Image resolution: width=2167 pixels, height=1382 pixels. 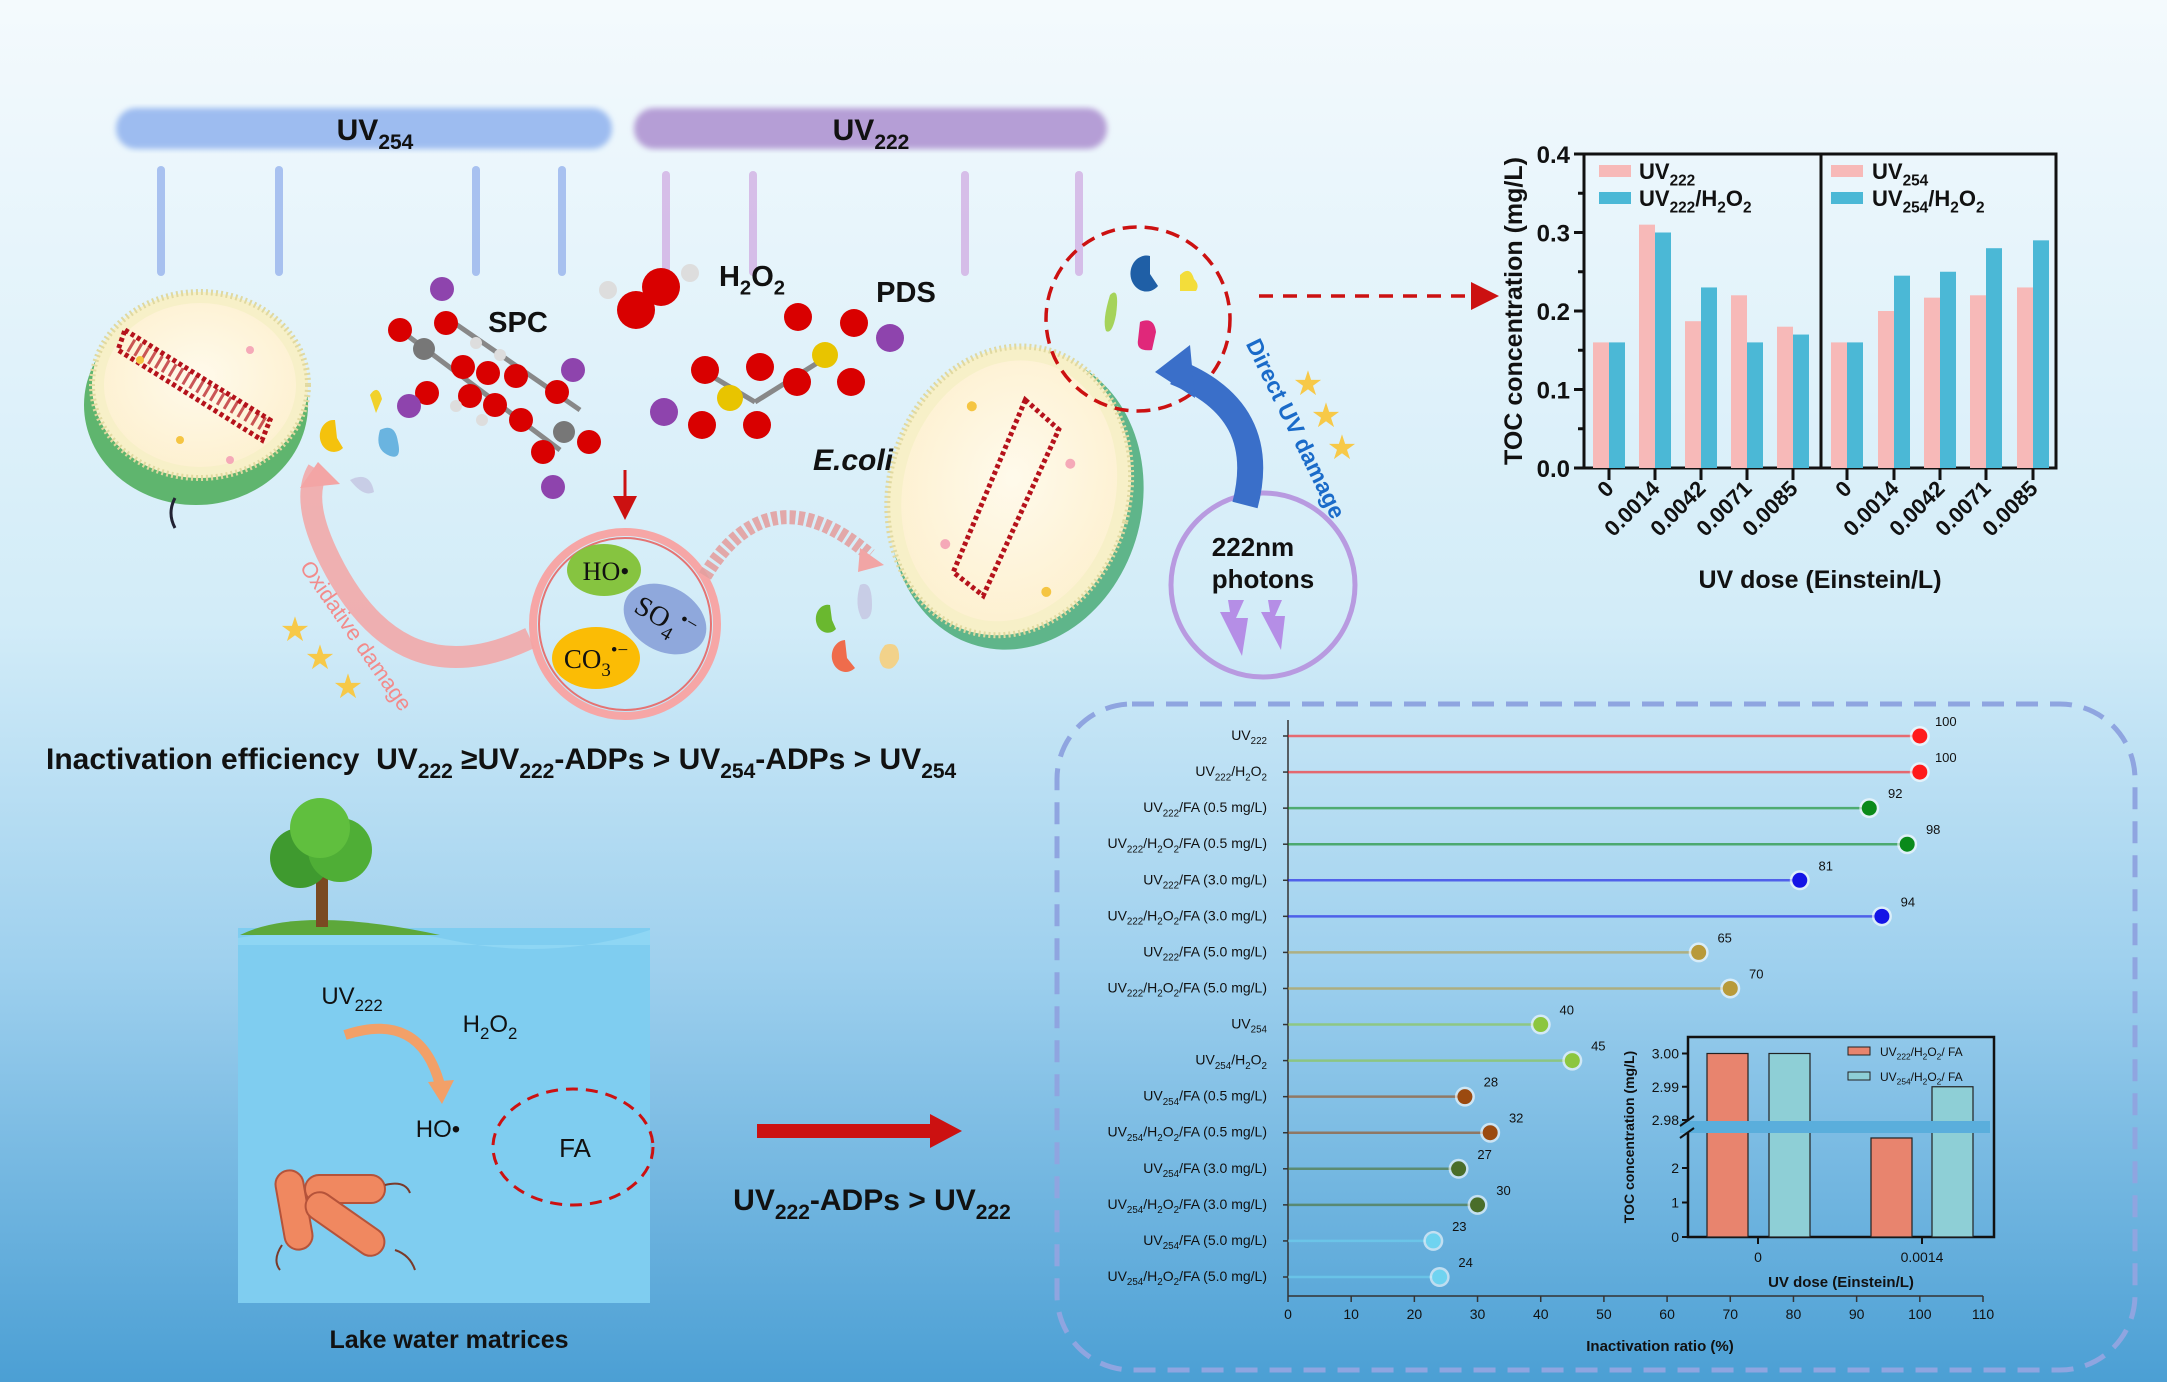 I want to click on spc-molecule, so click(x=494, y=388).